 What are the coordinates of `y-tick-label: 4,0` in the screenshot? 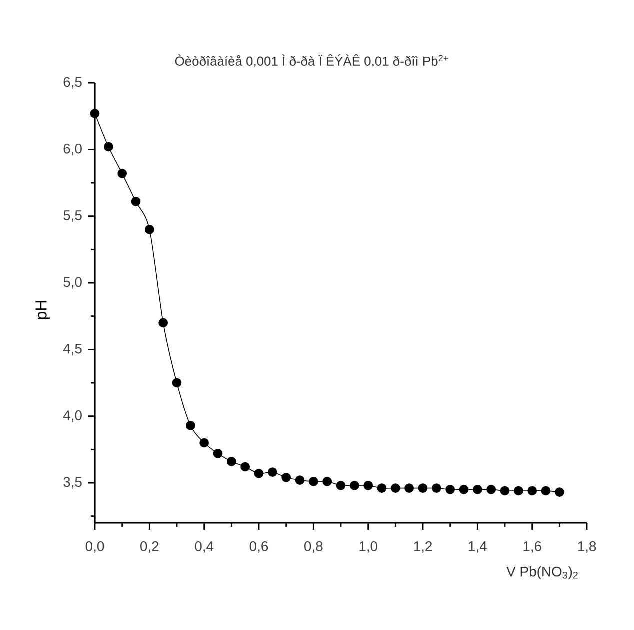 It's located at (72, 416).